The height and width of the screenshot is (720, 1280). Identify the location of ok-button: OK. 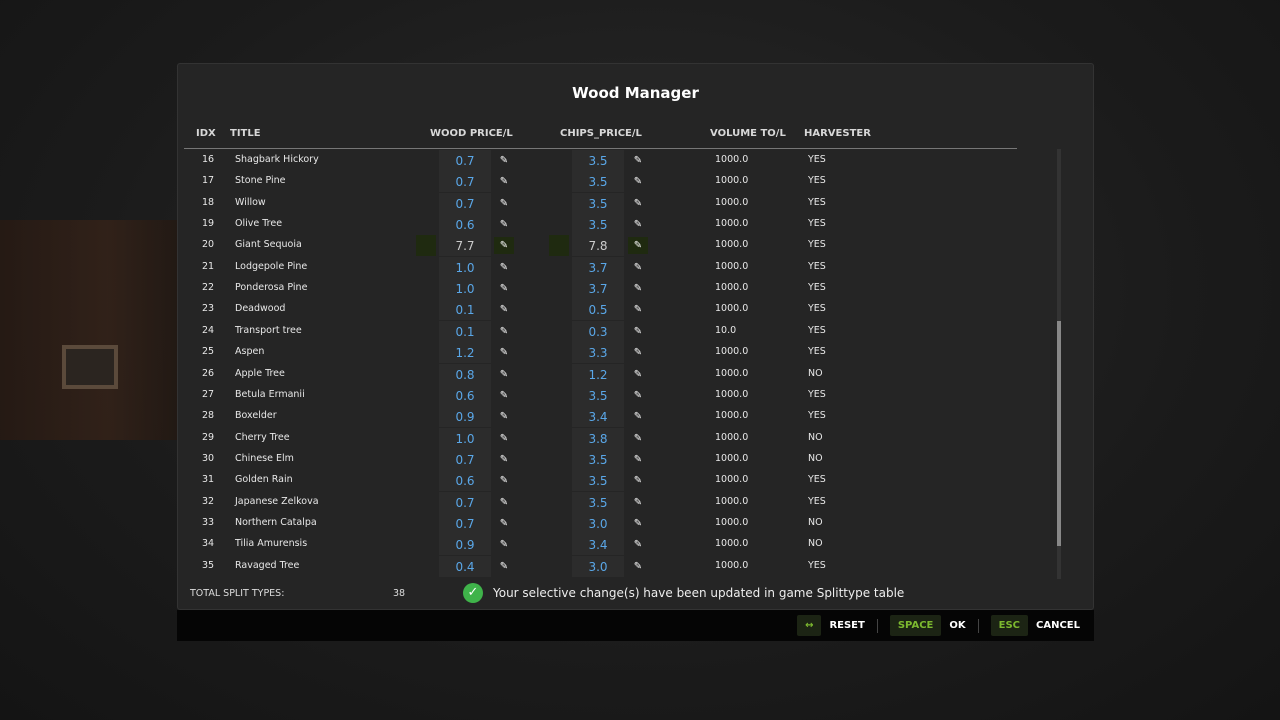
(957, 625).